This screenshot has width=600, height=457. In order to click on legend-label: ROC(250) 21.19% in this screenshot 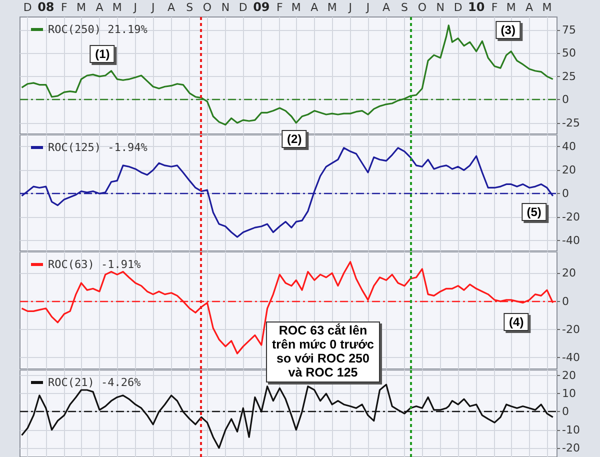, I will do `click(98, 29)`.